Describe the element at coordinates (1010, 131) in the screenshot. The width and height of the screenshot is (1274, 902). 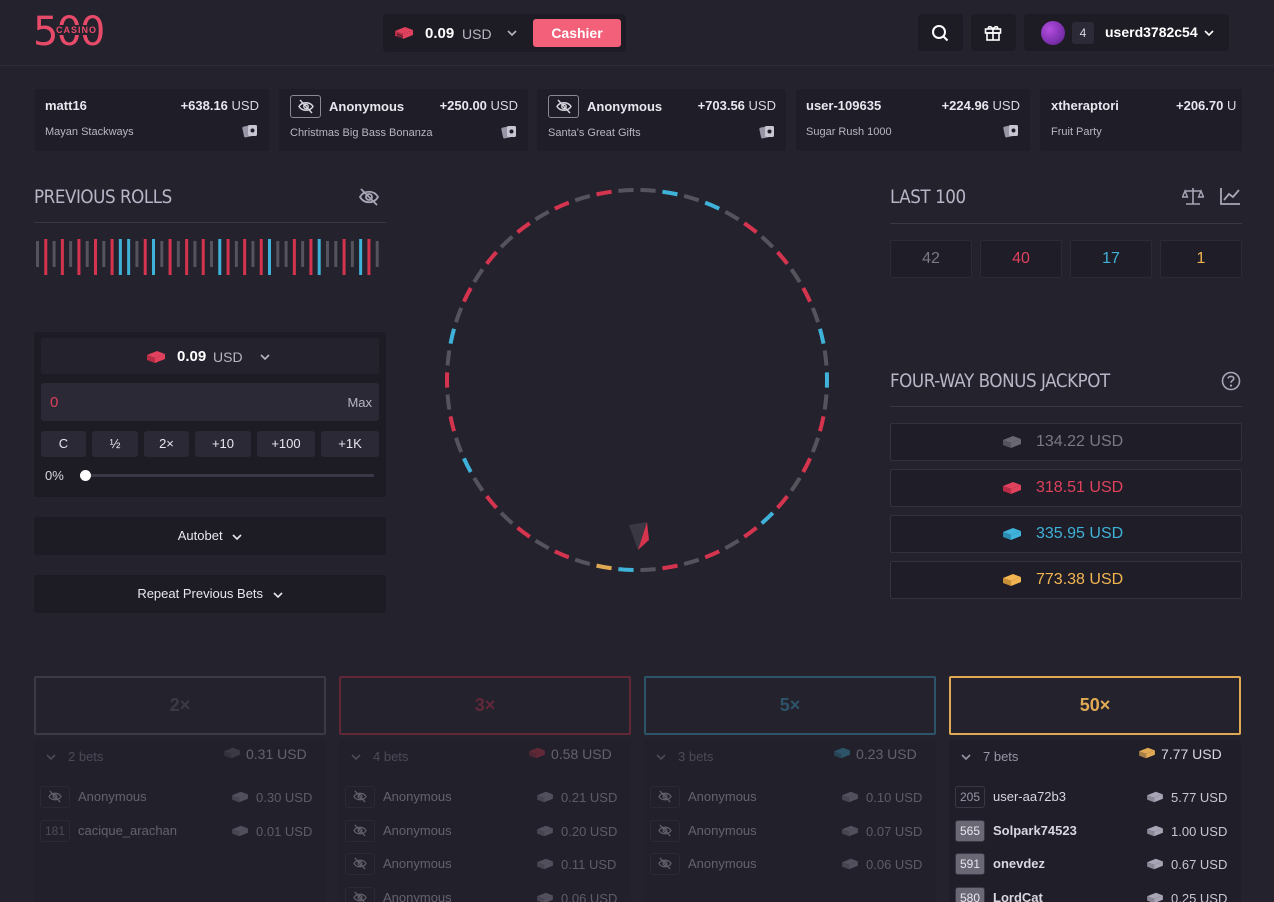
I see `slot-game-icon` at that location.